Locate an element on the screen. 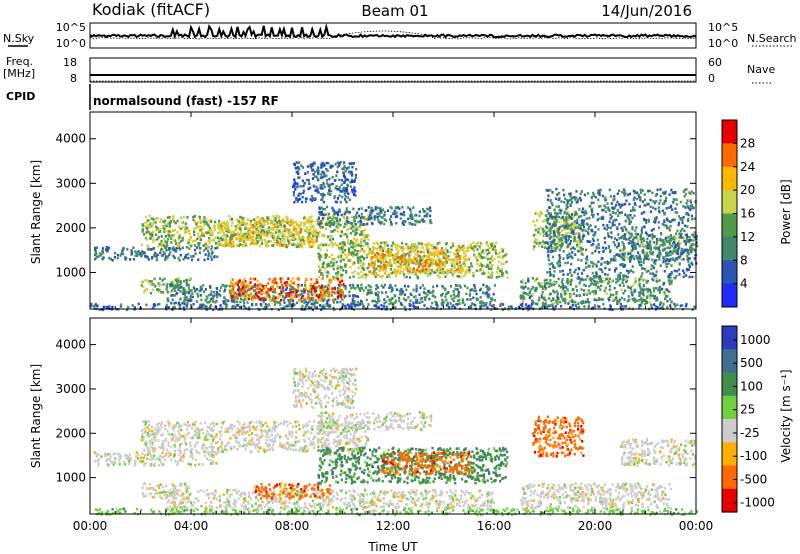  cpid-text: normalsound (fast) -157 RF is located at coordinates (186, 101).